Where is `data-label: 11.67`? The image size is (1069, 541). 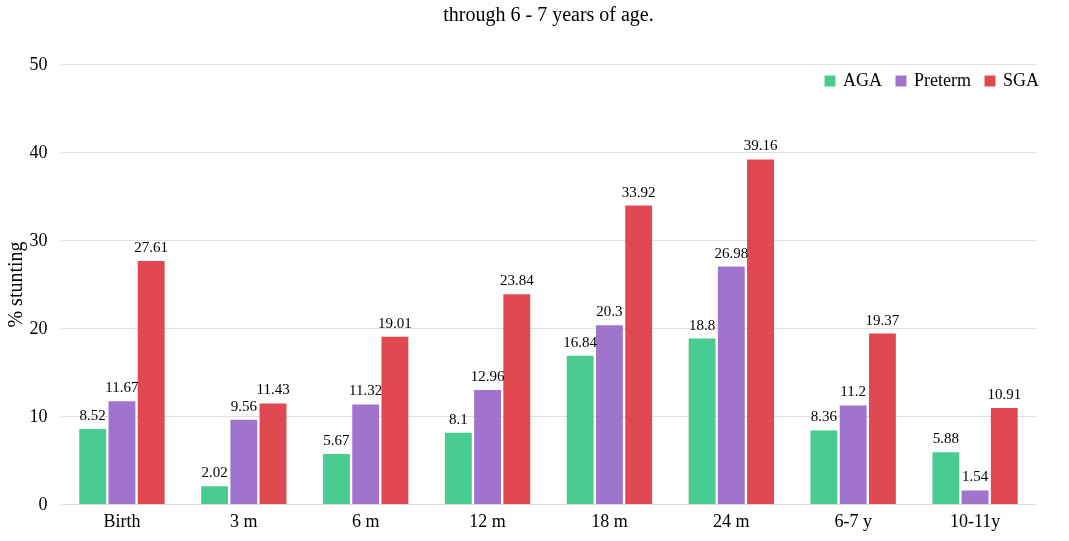
data-label: 11.67 is located at coordinates (122, 387).